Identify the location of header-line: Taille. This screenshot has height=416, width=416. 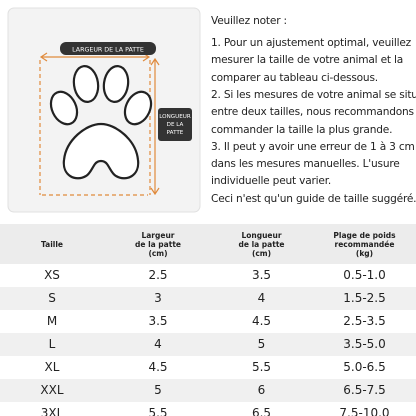
(51, 244).